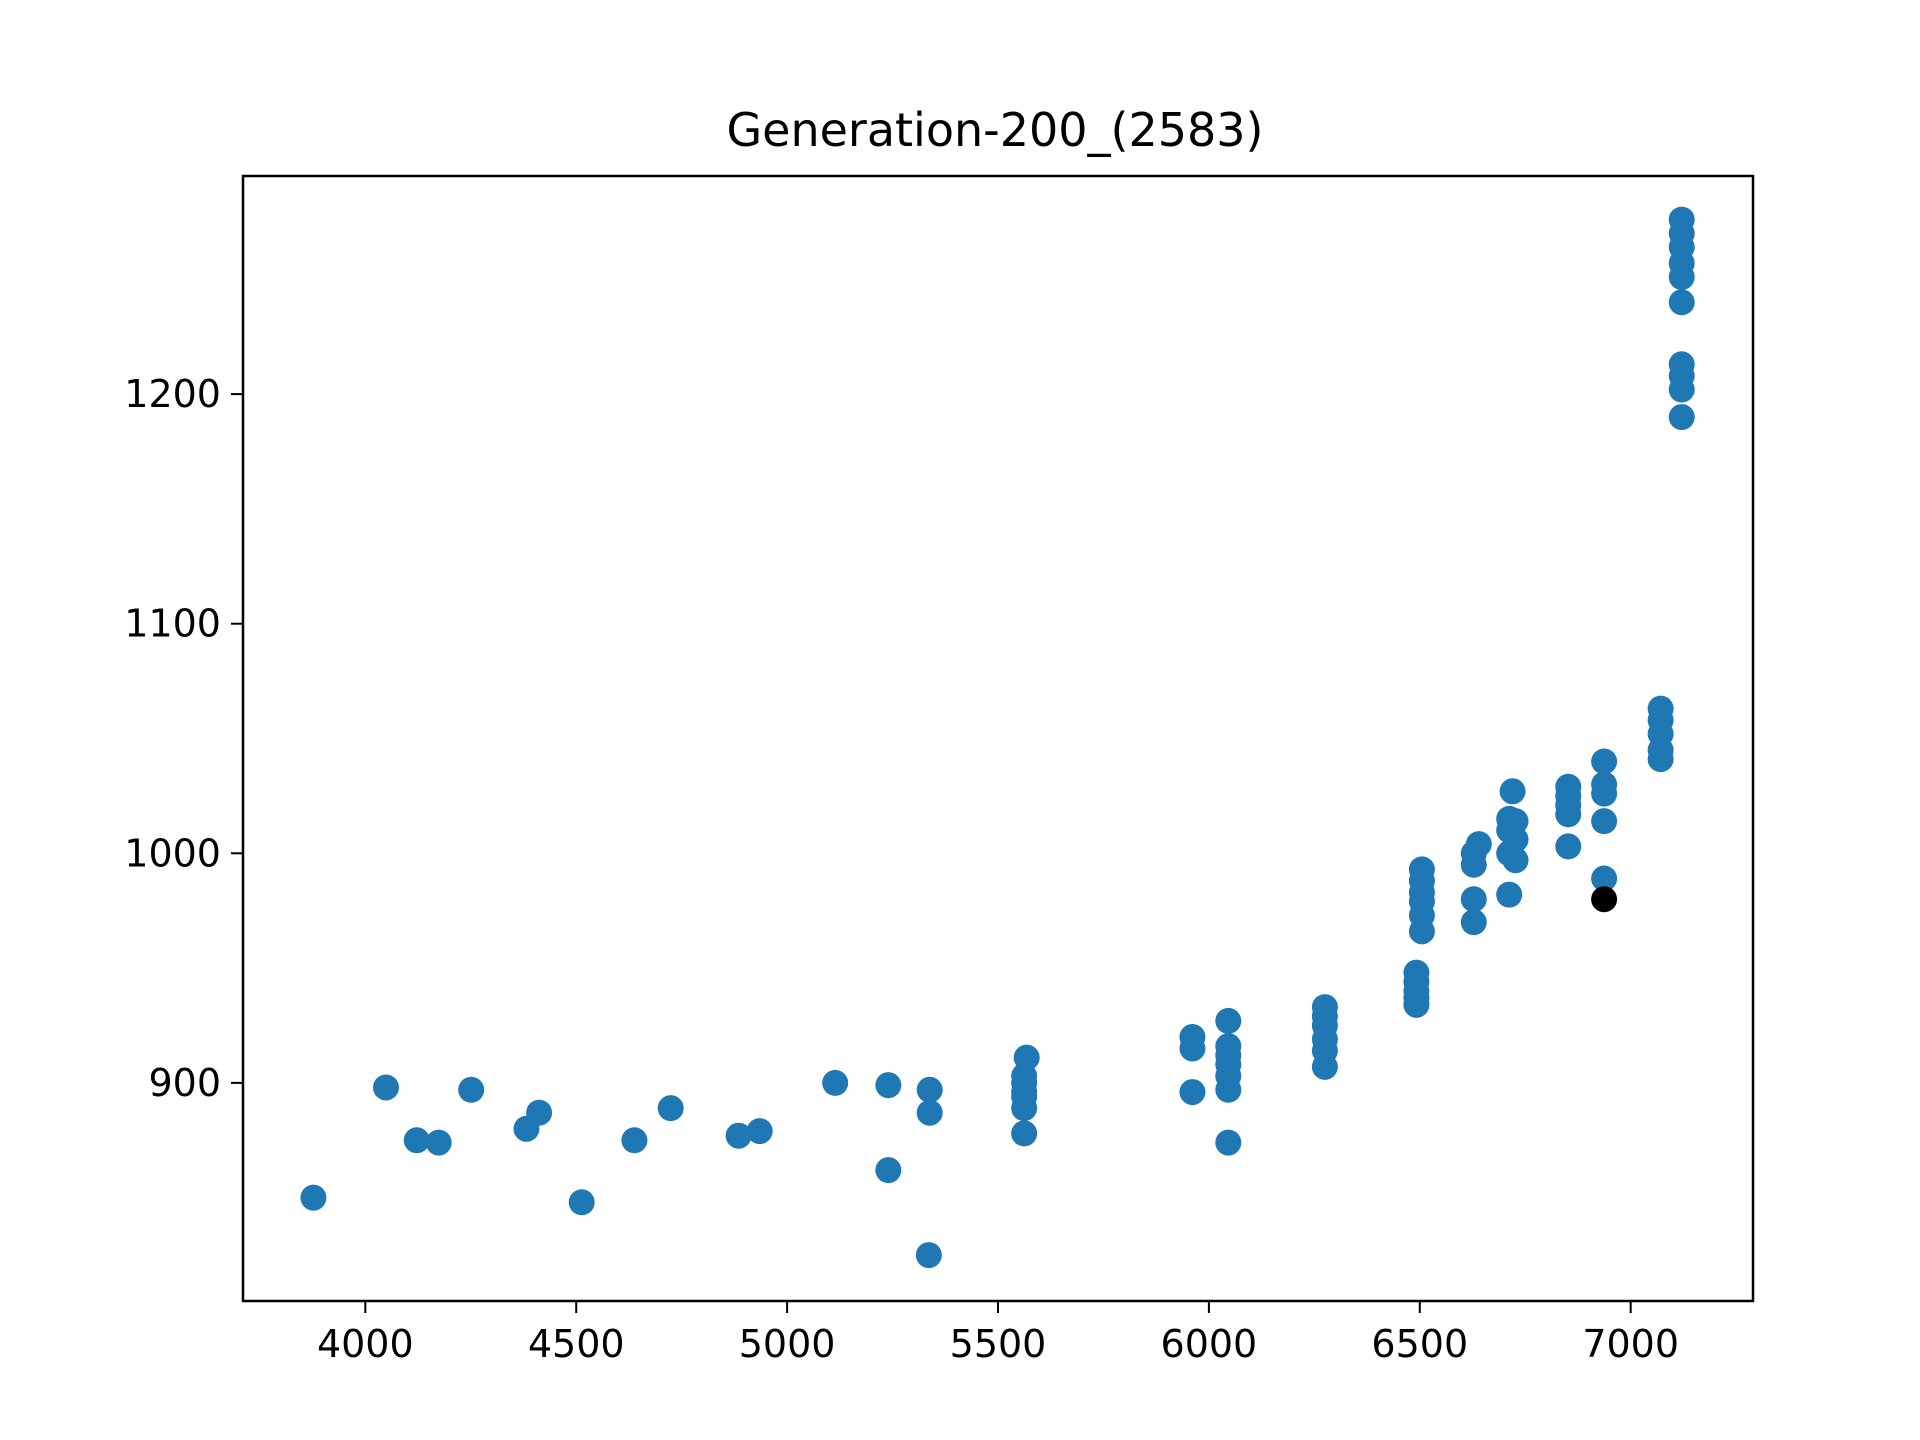 This screenshot has height=1440, width=1920. I want to click on y-tick-label: 1000, so click(172, 853).